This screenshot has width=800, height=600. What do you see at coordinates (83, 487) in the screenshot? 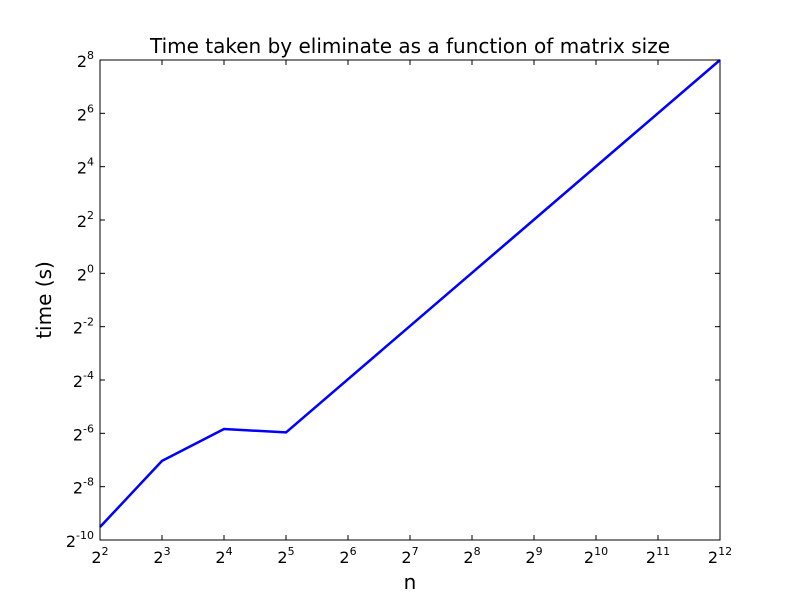
I see `y-tick-label: 2-8` at bounding box center [83, 487].